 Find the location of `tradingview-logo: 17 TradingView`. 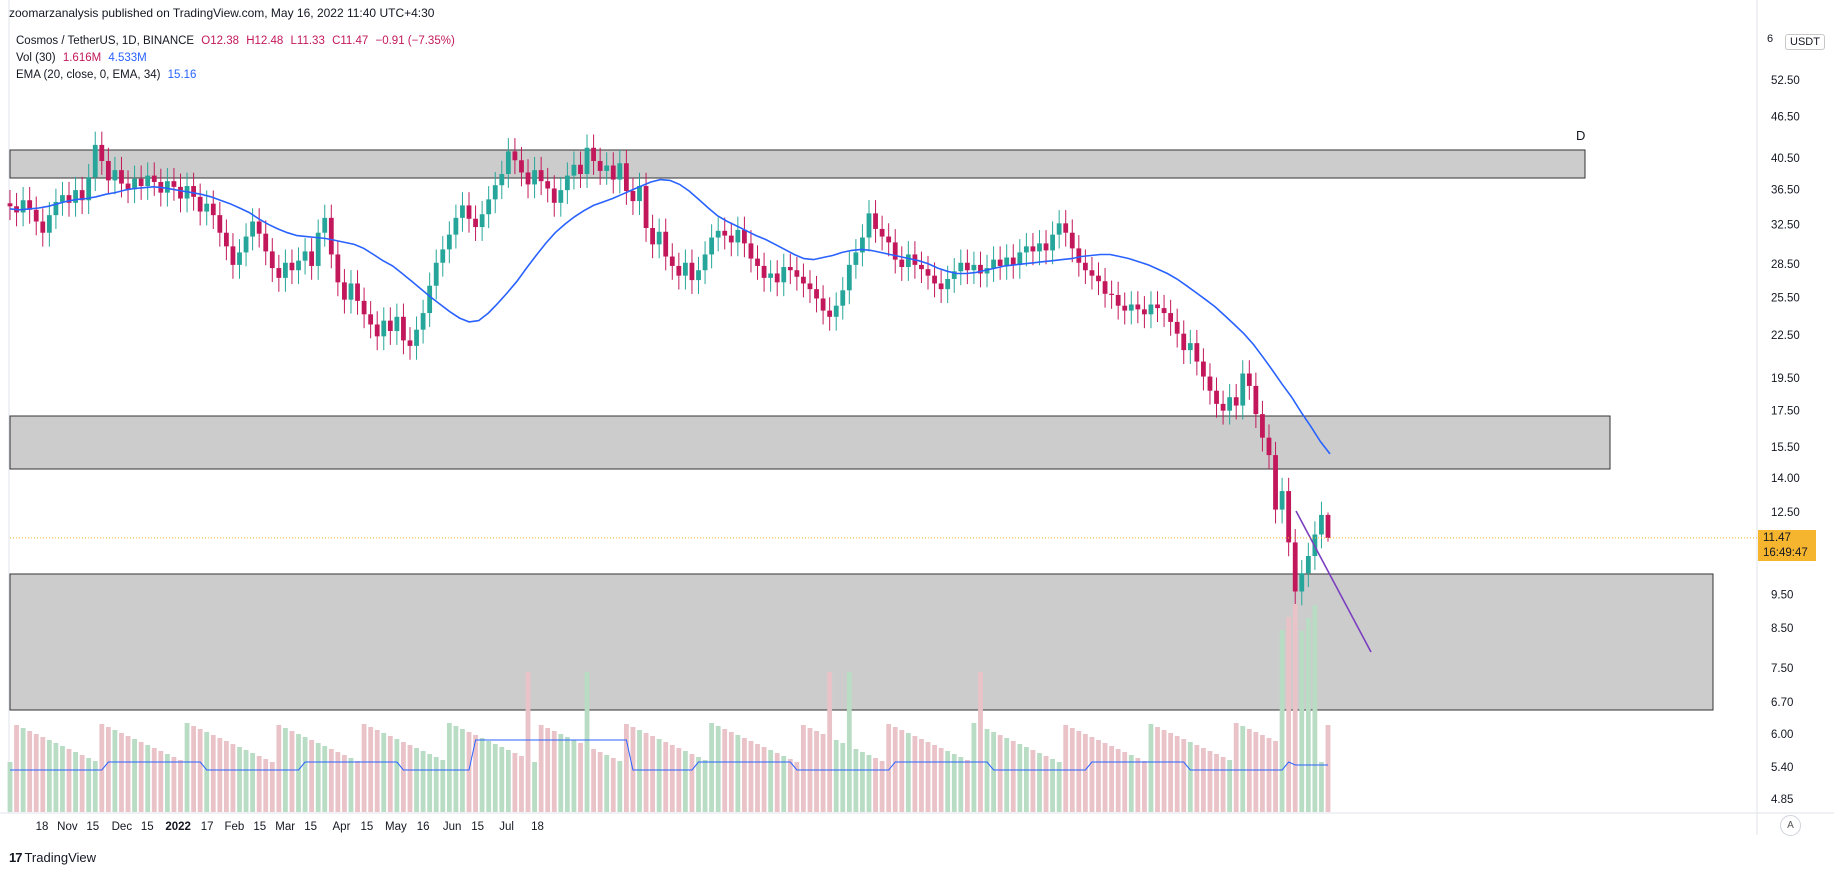

tradingview-logo: 17 TradingView is located at coordinates (52, 857).